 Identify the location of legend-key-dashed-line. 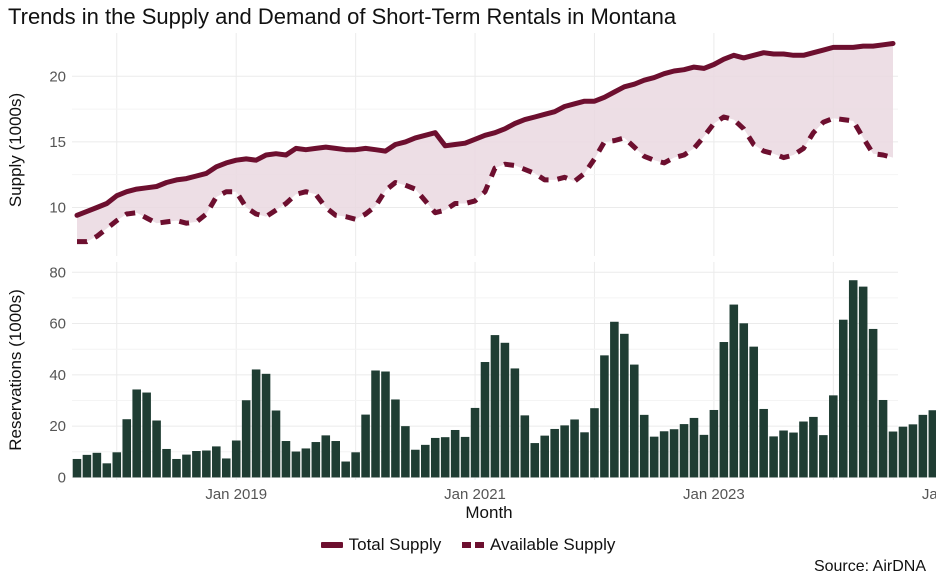
(472, 545).